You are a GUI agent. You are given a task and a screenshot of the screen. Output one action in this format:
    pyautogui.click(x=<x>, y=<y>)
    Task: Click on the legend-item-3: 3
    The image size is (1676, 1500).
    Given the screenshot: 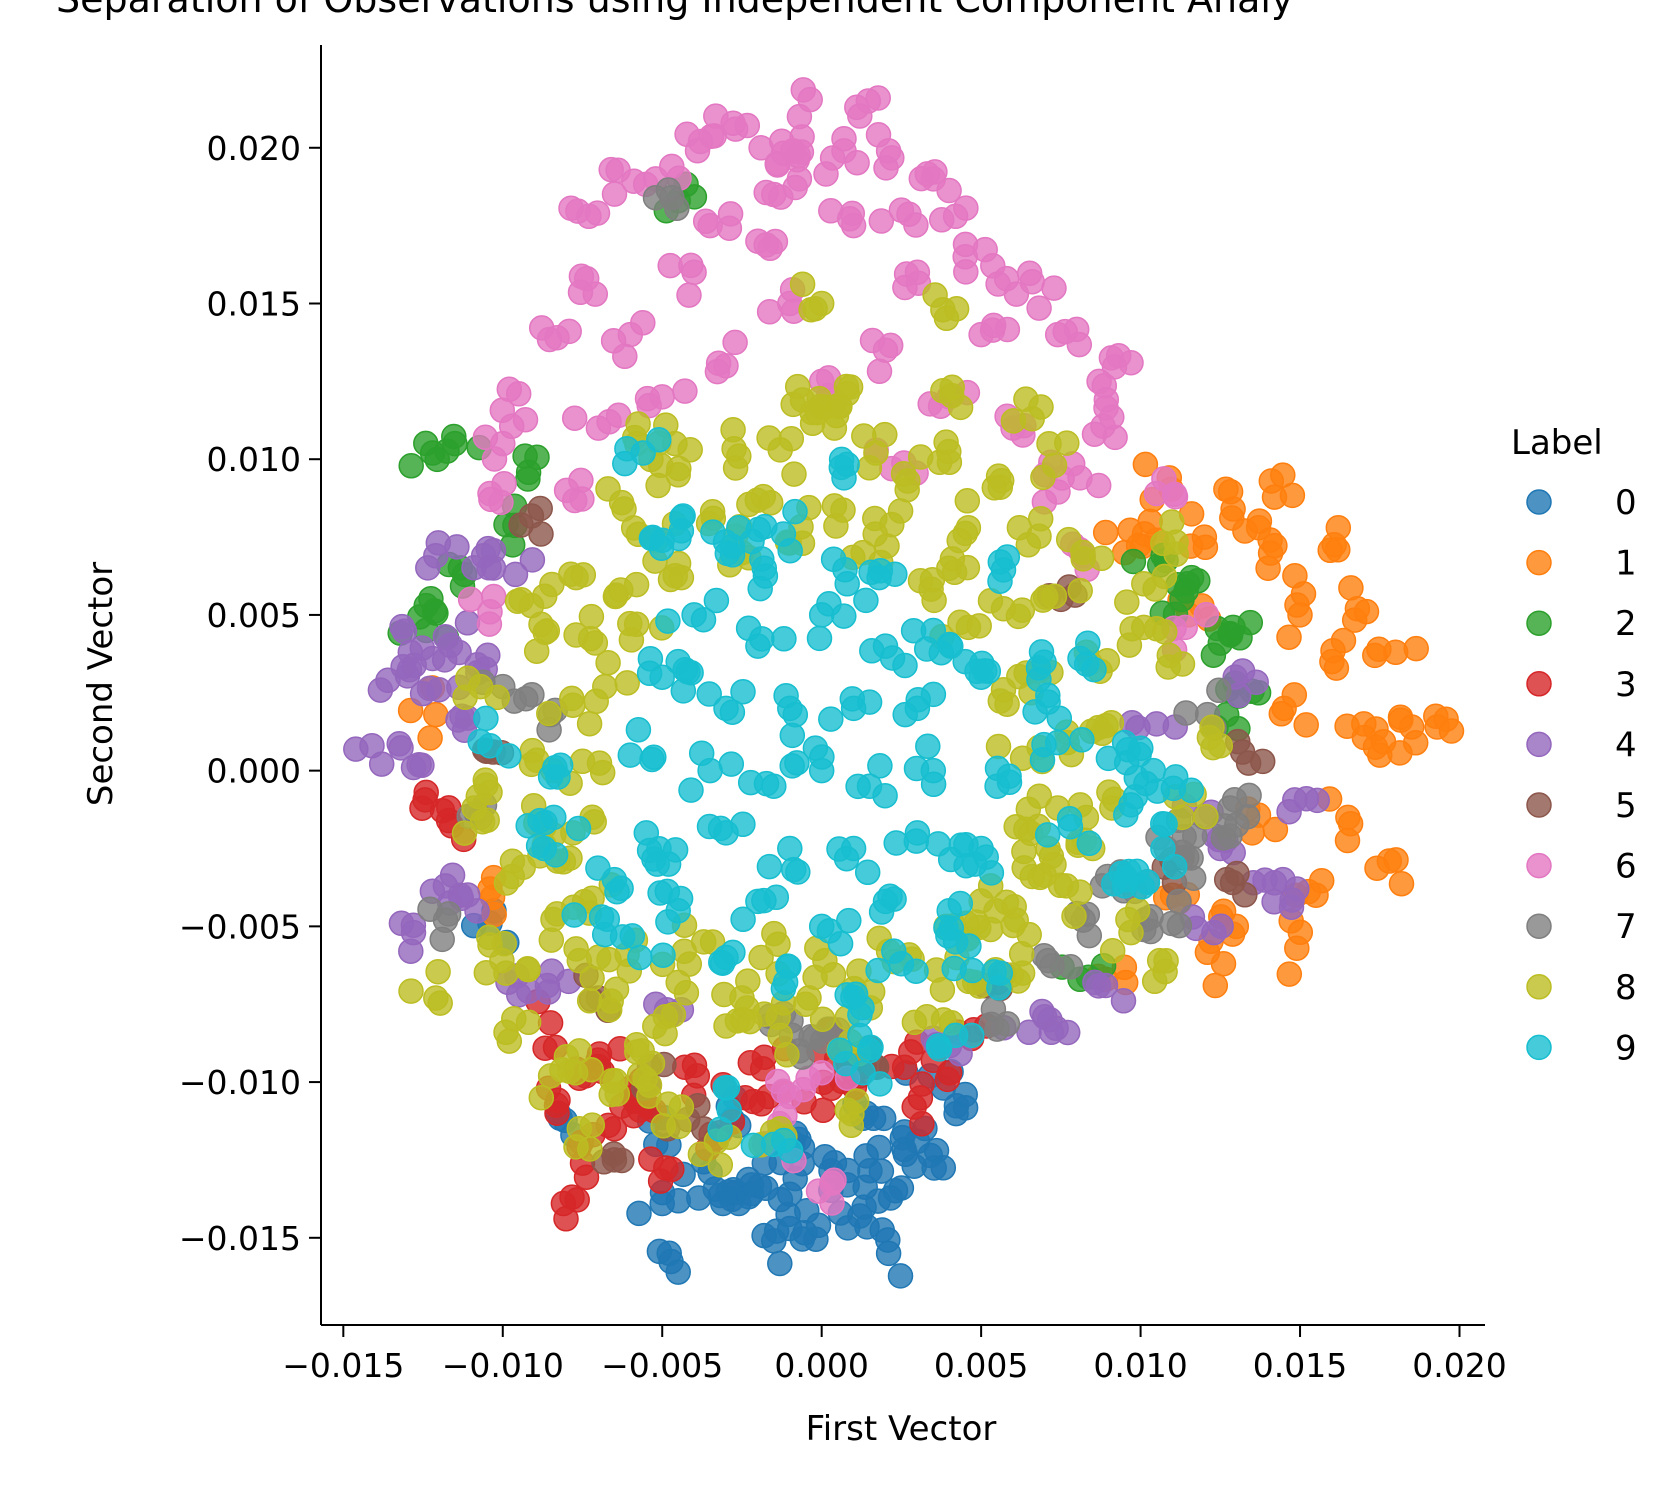 What is the action you would take?
    pyautogui.click(x=1581, y=685)
    